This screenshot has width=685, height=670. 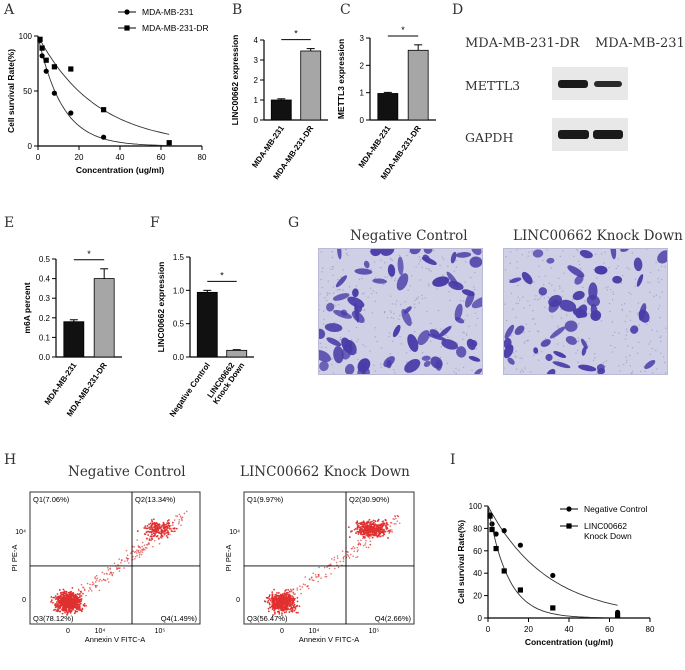 What do you see at coordinates (265, 499) in the screenshot?
I see `quadrant-q1-label: Q1(9.97%)` at bounding box center [265, 499].